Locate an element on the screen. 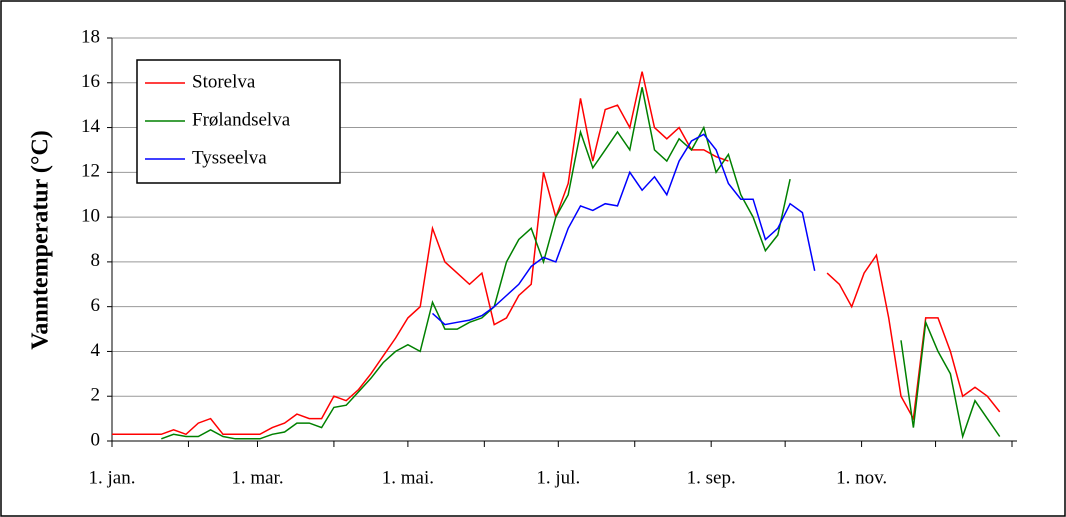 The width and height of the screenshot is (1066, 517). y-tick-label: 2 is located at coordinates (96, 395).